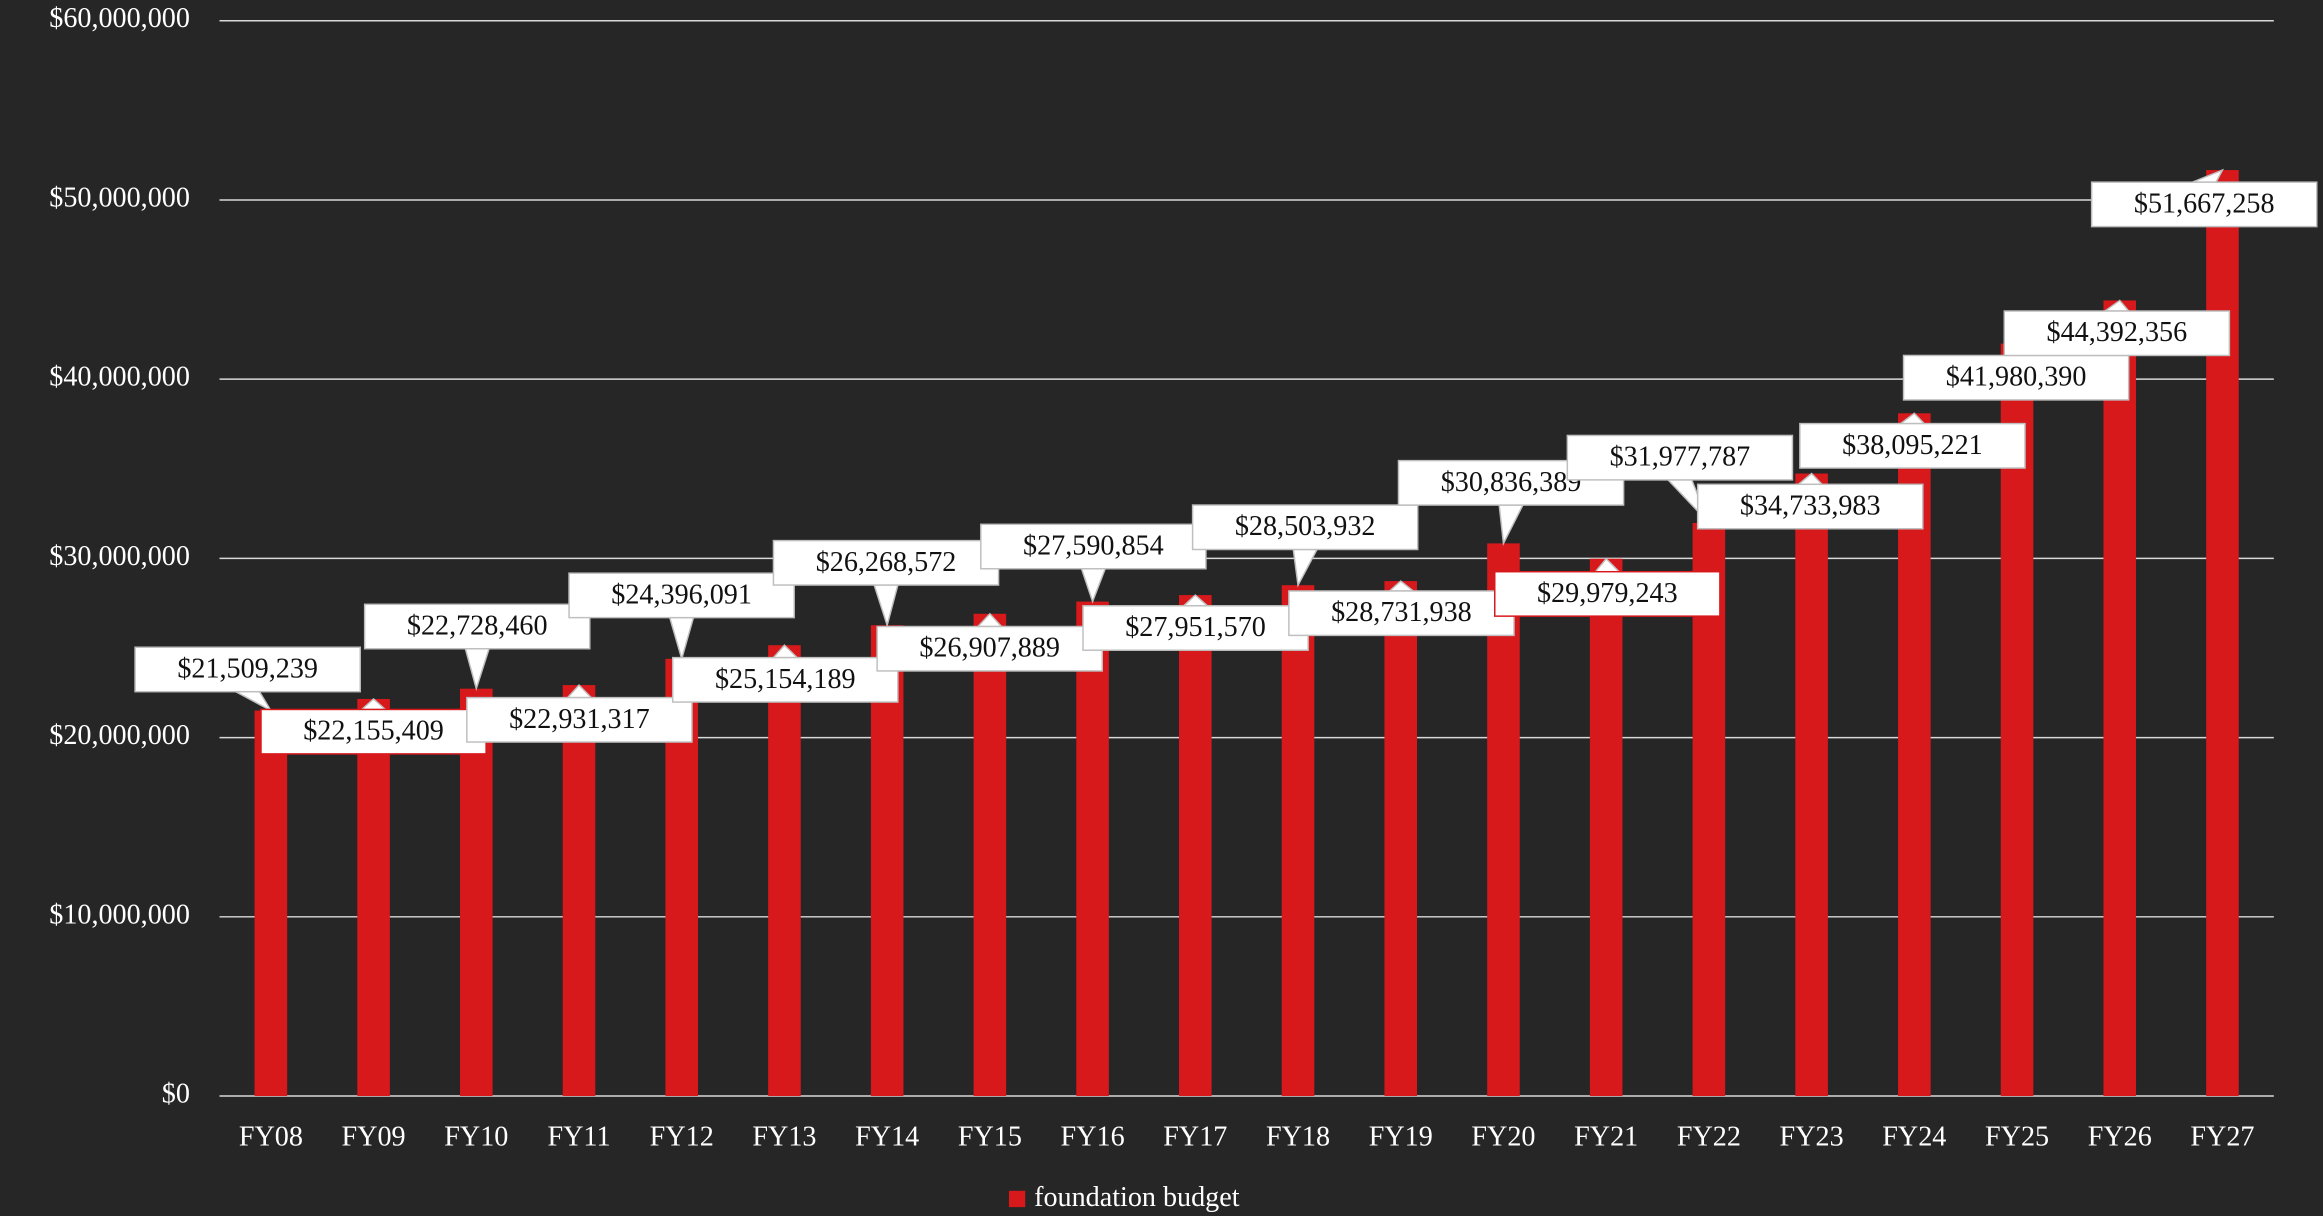  I want to click on x-tick-label: FY25, so click(2017, 1136).